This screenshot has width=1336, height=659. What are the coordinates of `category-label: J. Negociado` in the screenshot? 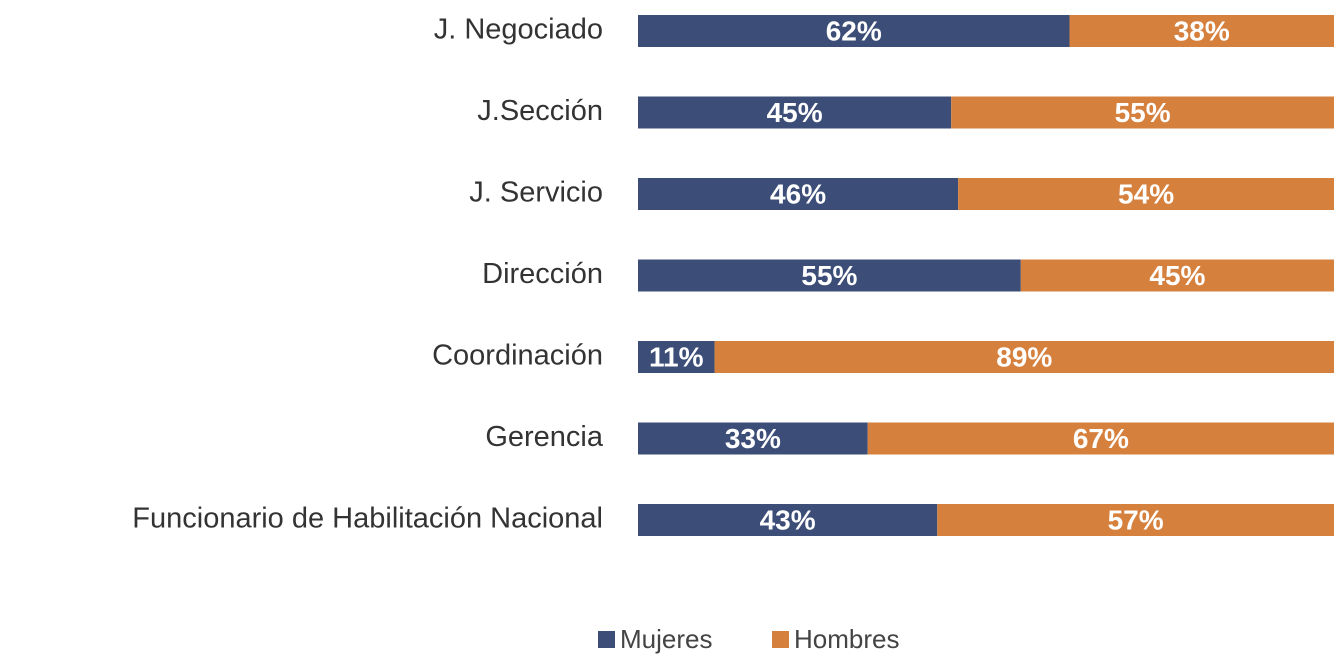 It's located at (518, 30).